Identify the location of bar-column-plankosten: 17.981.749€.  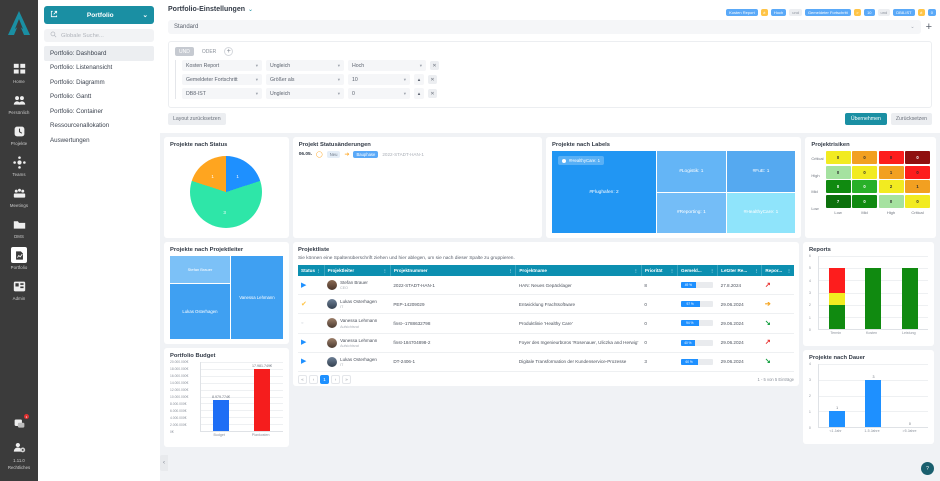
(262, 396).